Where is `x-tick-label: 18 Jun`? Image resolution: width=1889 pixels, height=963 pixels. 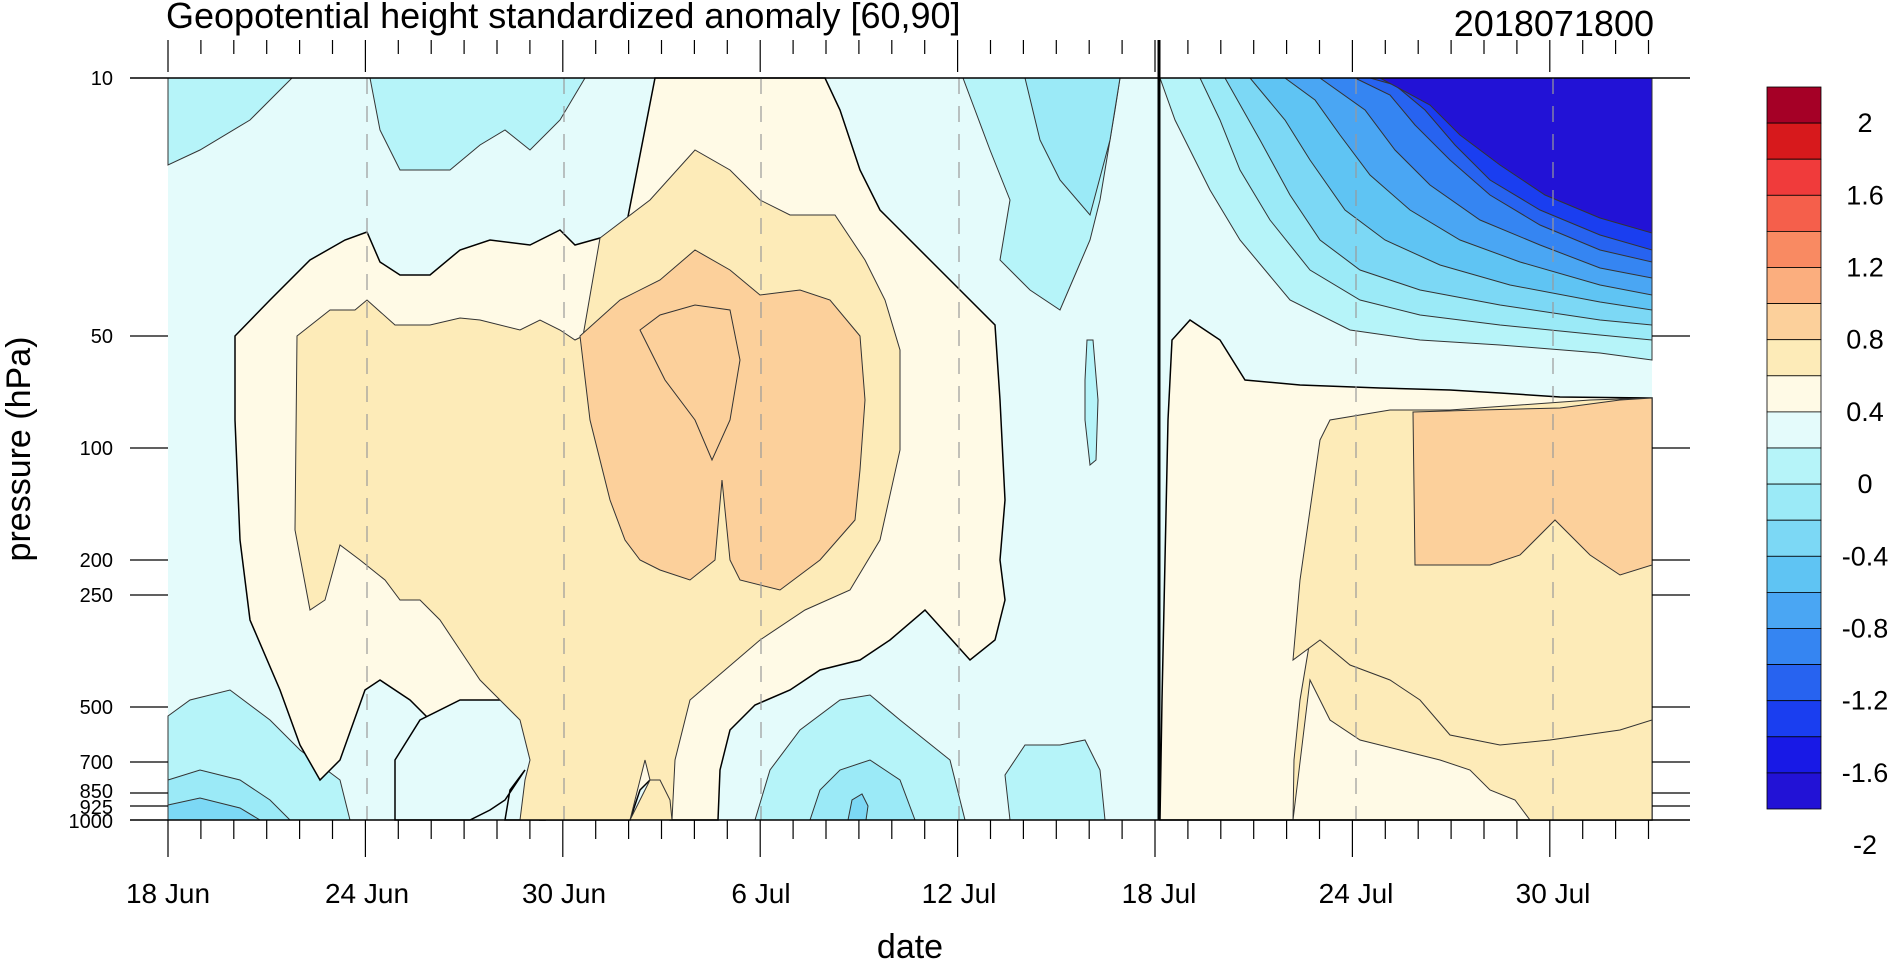 x-tick-label: 18 Jun is located at coordinates (168, 893).